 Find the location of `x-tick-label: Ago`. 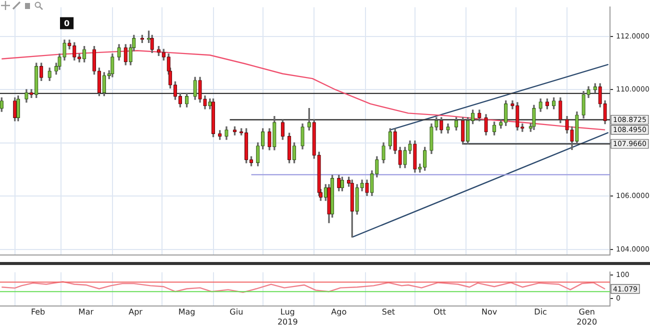

x-tick-label: Ago is located at coordinates (339, 312).